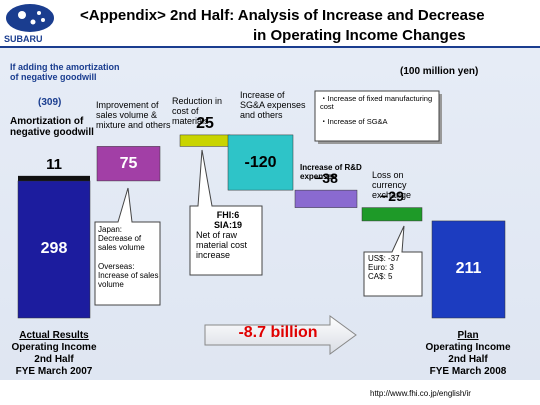  What do you see at coordinates (278, 332) in the screenshot?
I see `change-label: -8.7 billion` at bounding box center [278, 332].